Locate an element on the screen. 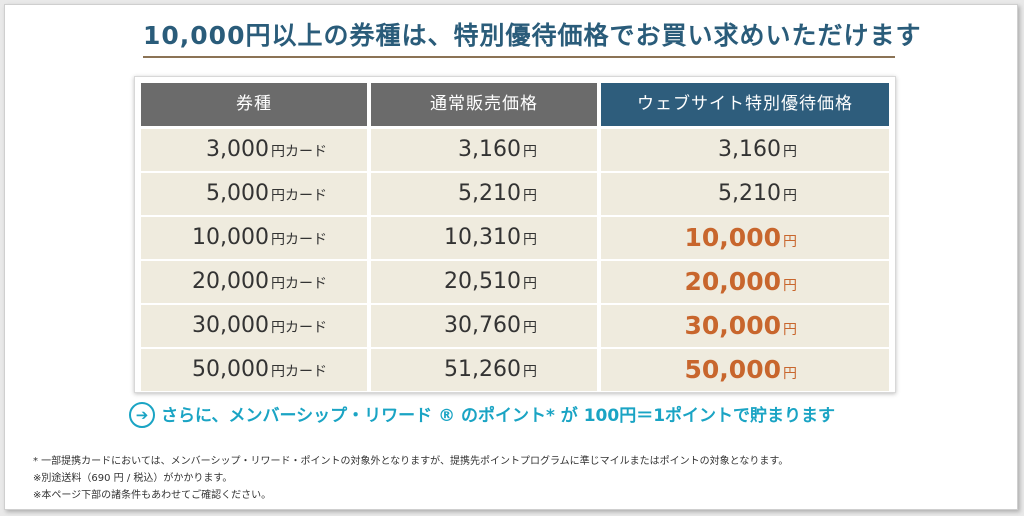  card-amount: 5,000 is located at coordinates (237, 193).